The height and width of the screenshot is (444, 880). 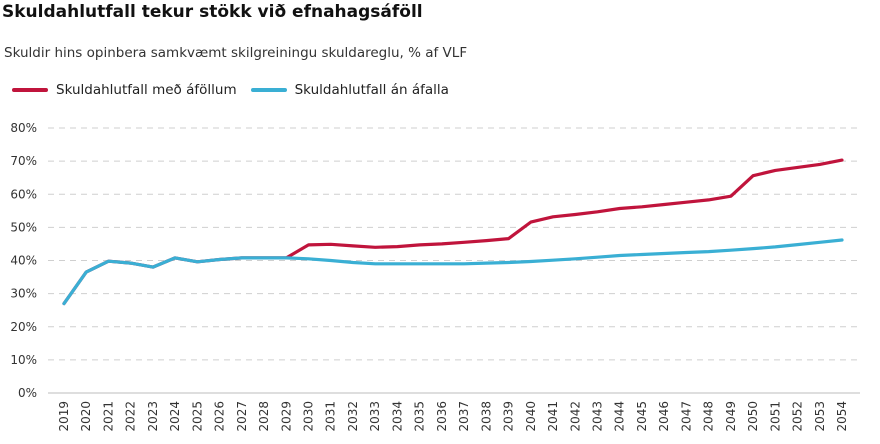 I want to click on x-tick-label: 2047, so click(x=686, y=416).